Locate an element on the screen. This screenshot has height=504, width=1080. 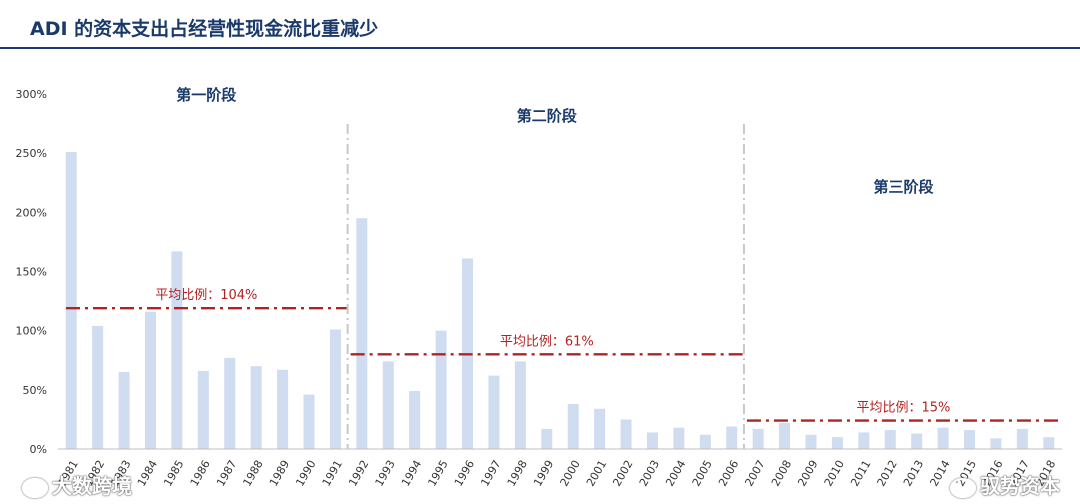
phase-label: 第三阶段 is located at coordinates (903, 187).